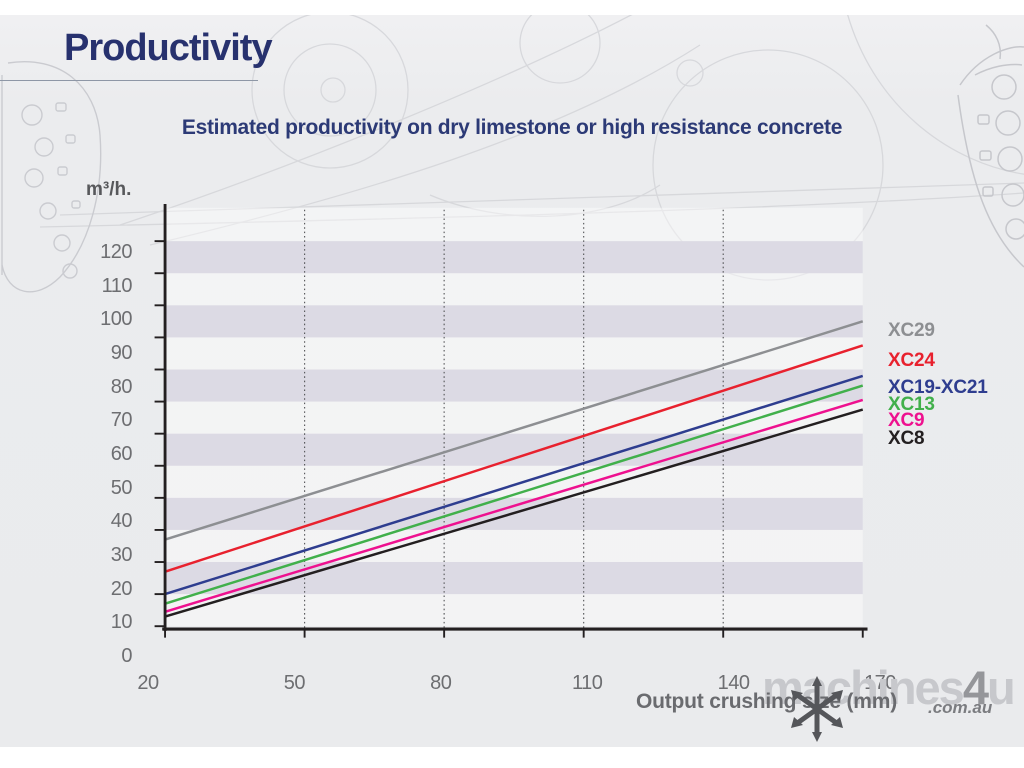 The height and width of the screenshot is (768, 1024). What do you see at coordinates (121, 622) in the screenshot?
I see `y-tick-label: 10` at bounding box center [121, 622].